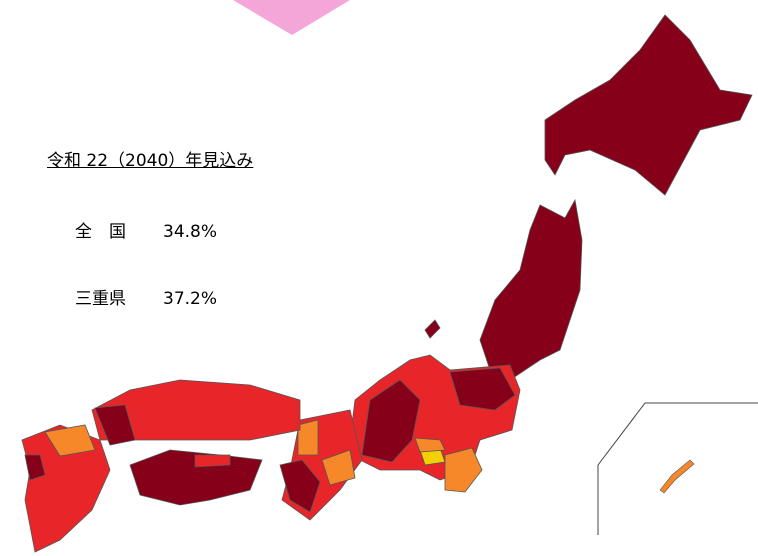  I want to click on nara-wakayama, so click(300, 486).